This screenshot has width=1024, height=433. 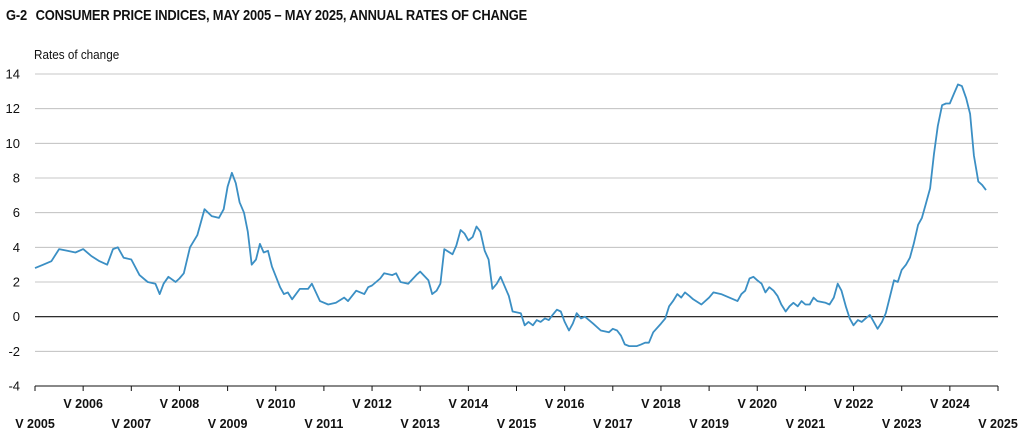 What do you see at coordinates (998, 424) in the screenshot?
I see `x-tick-label: V 2025` at bounding box center [998, 424].